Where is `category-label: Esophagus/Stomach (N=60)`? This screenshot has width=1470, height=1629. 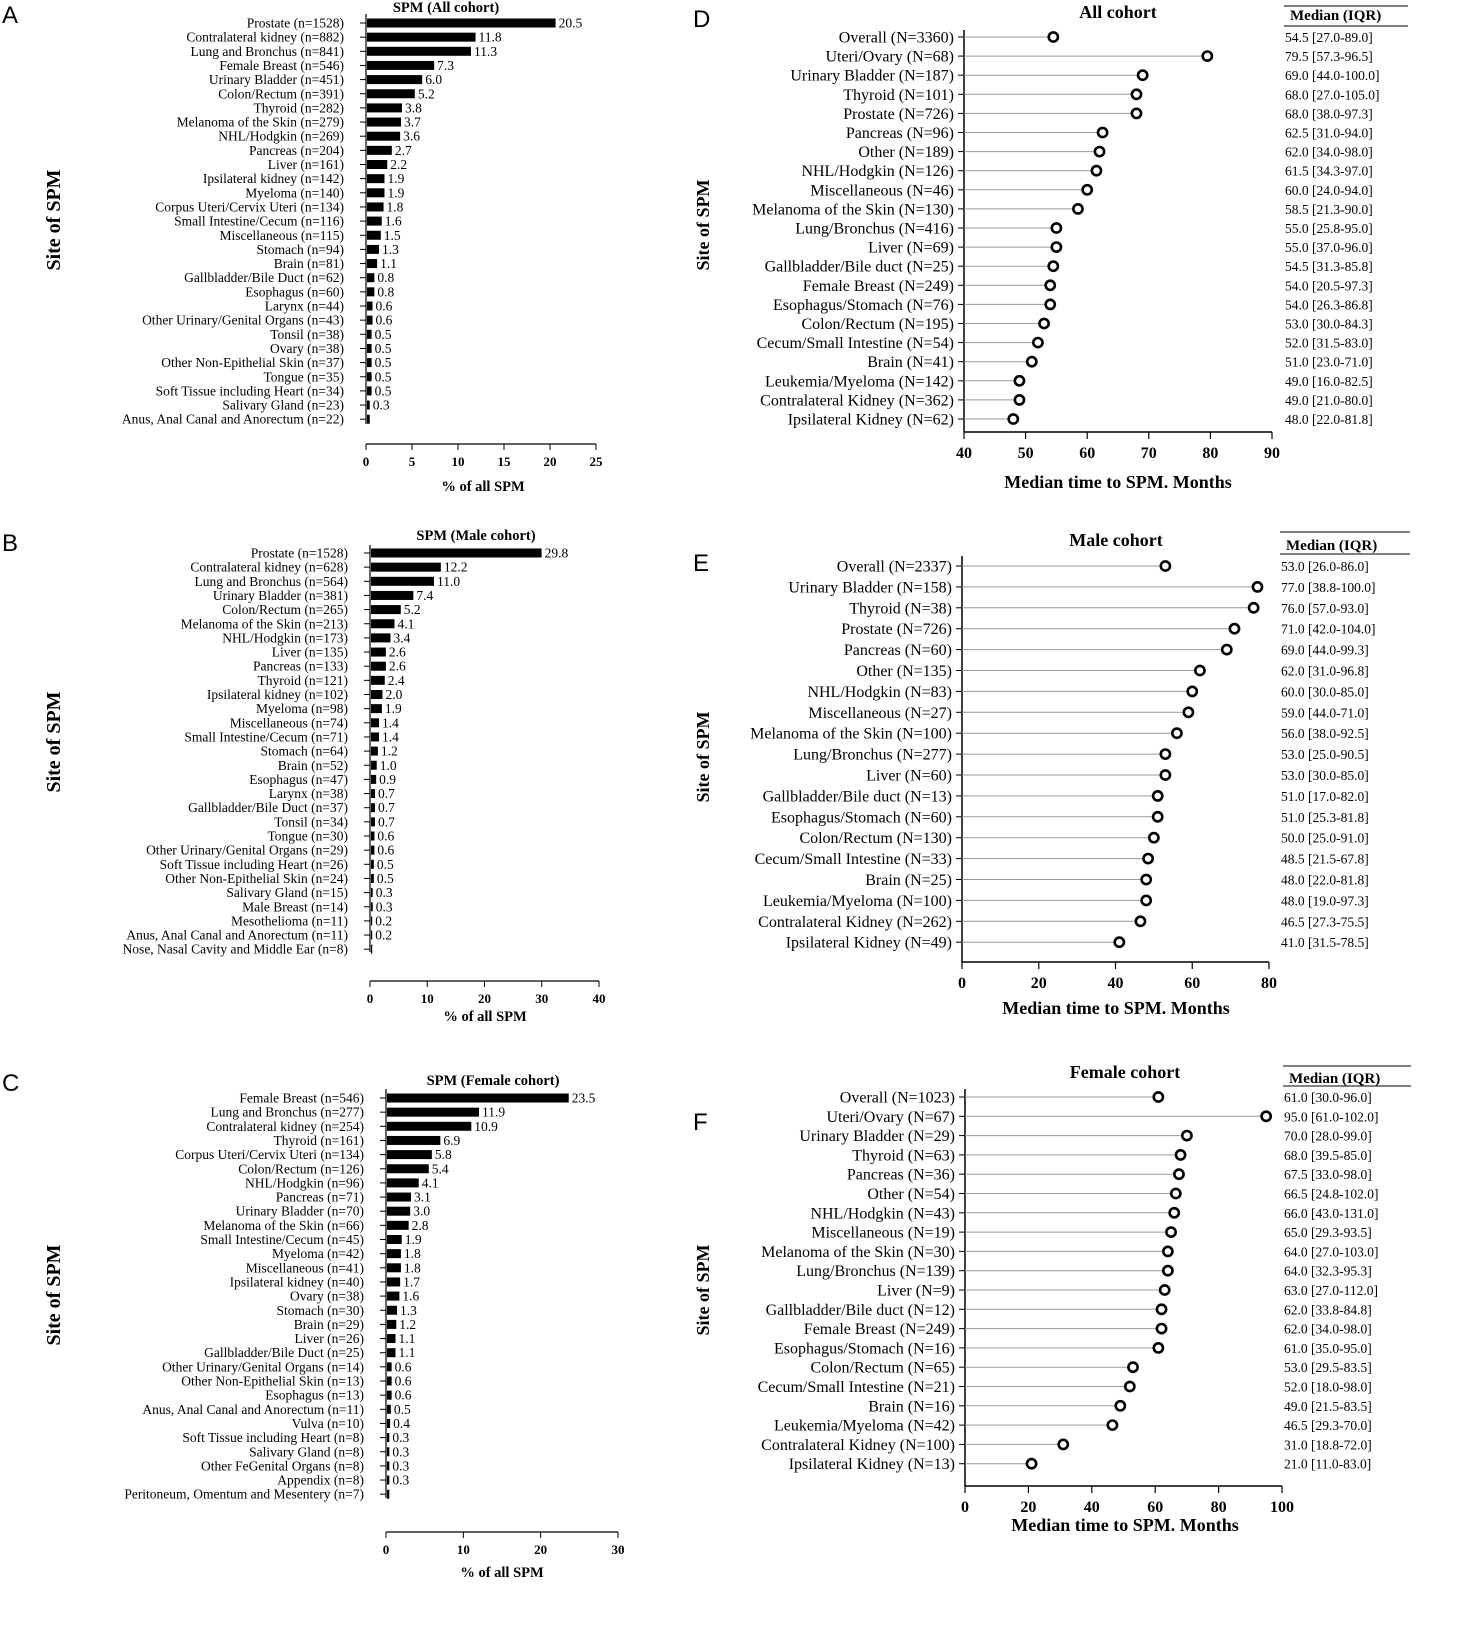 category-label: Esophagus/Stomach (N=60) is located at coordinates (861, 817).